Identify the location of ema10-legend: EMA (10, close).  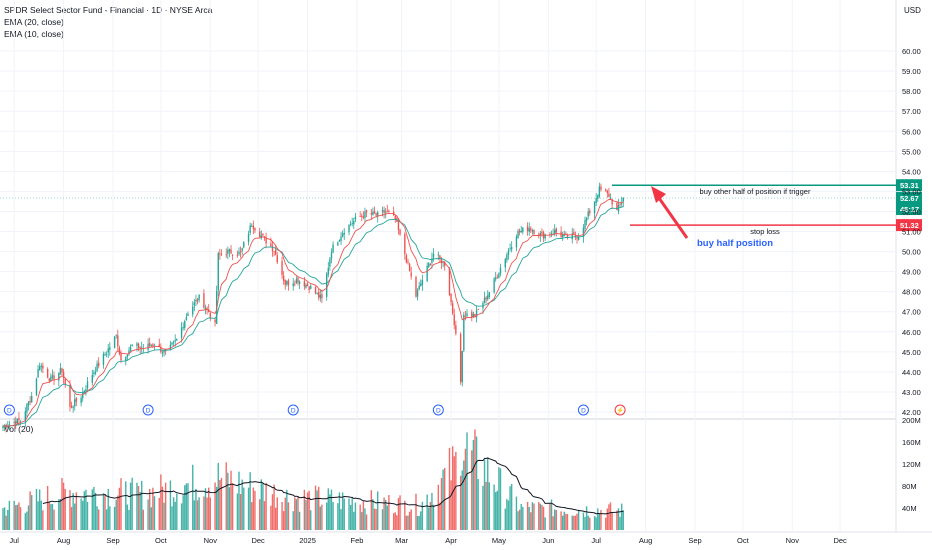
(34, 34).